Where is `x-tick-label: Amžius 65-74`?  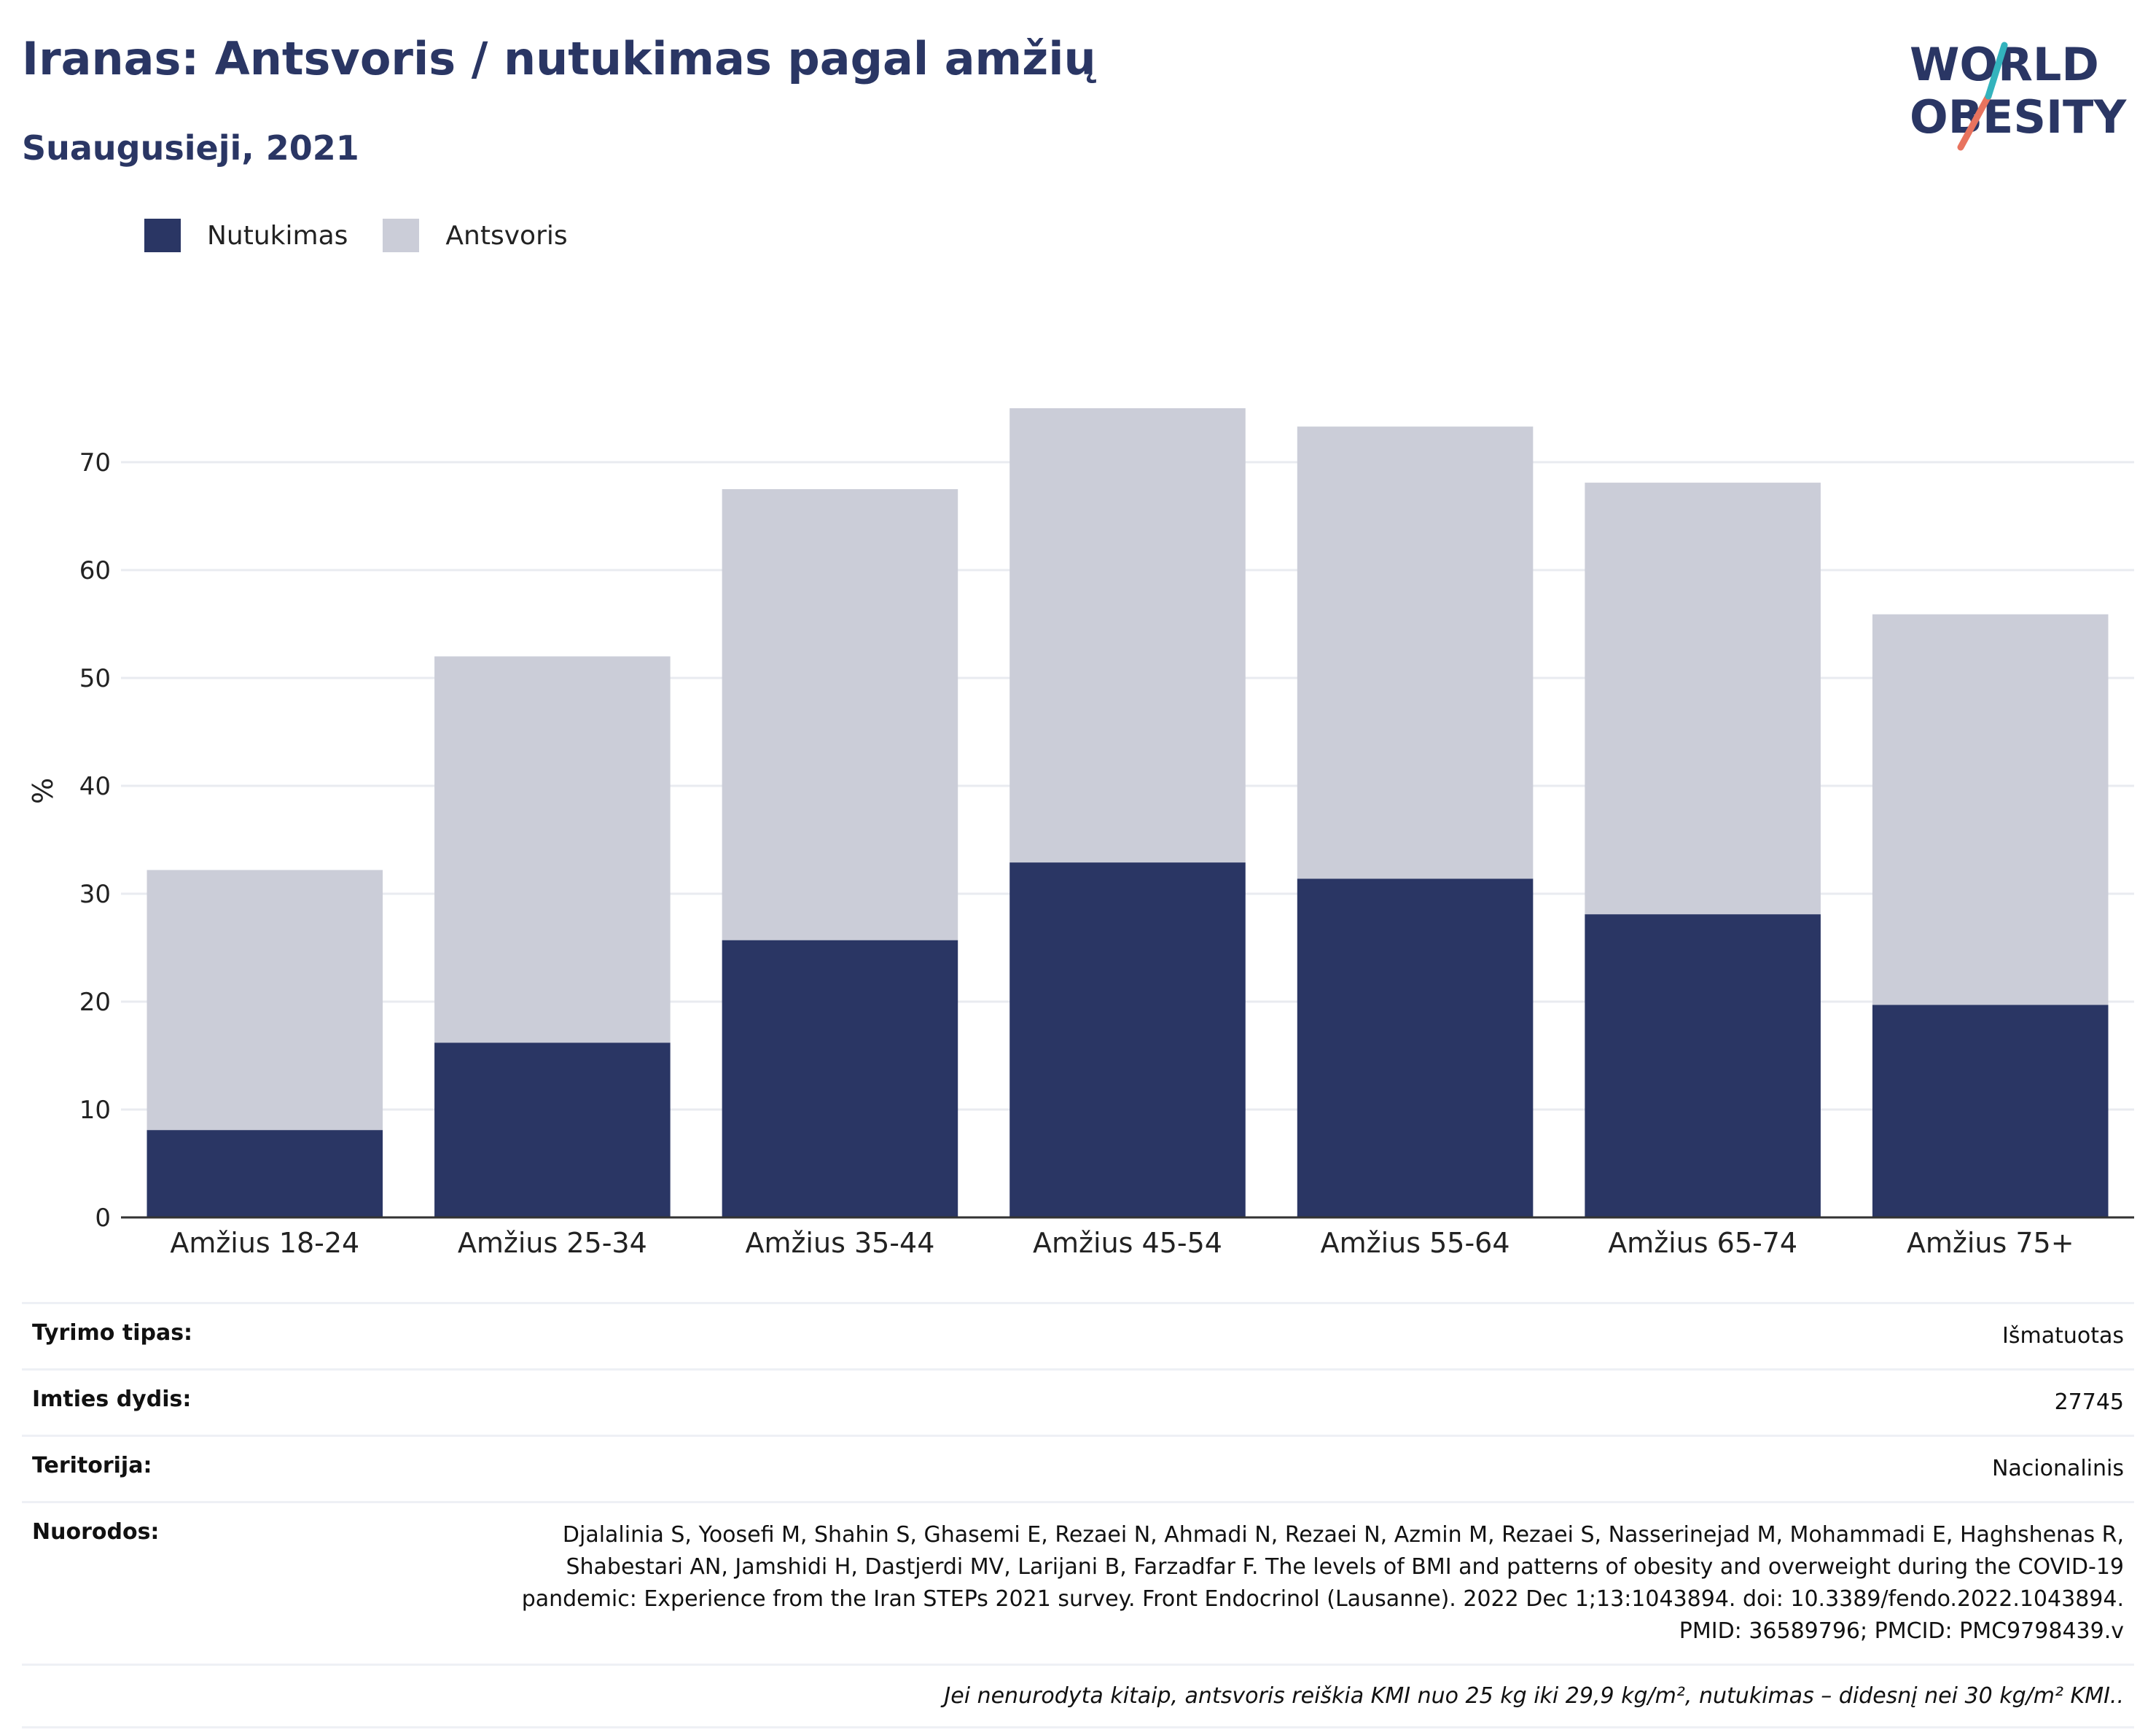 x-tick-label: Amžius 65-74 is located at coordinates (1703, 1243).